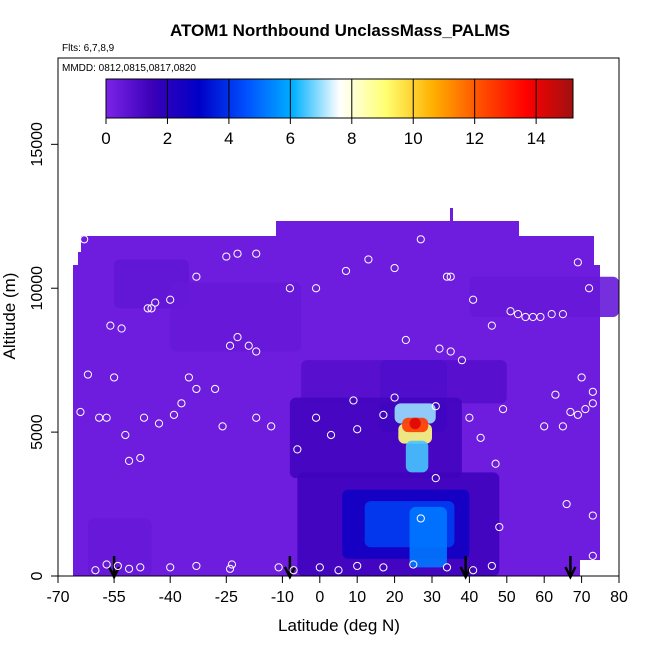  Describe the element at coordinates (43, 351) in the screenshot. I see `y-axis: 0 5000 10000 15000` at that location.